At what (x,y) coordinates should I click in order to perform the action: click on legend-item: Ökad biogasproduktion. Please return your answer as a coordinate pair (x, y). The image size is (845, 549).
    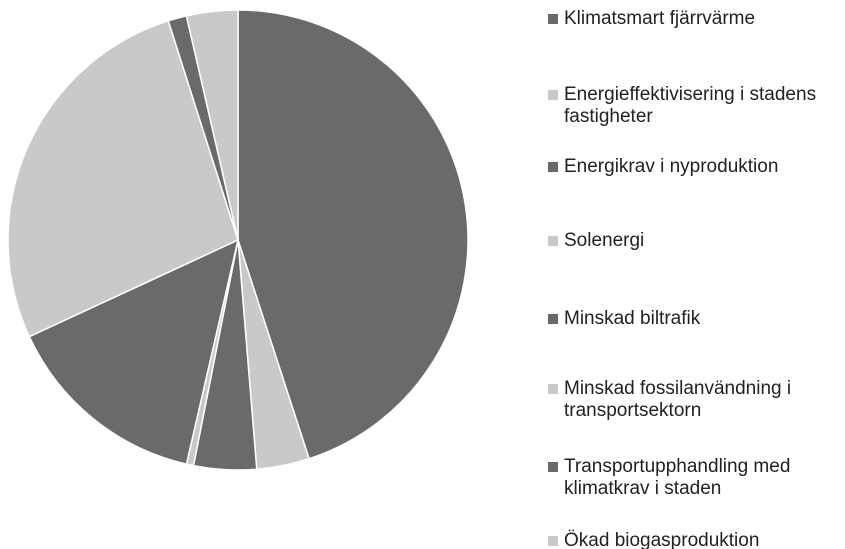
    Looking at the image, I should click on (696, 539).